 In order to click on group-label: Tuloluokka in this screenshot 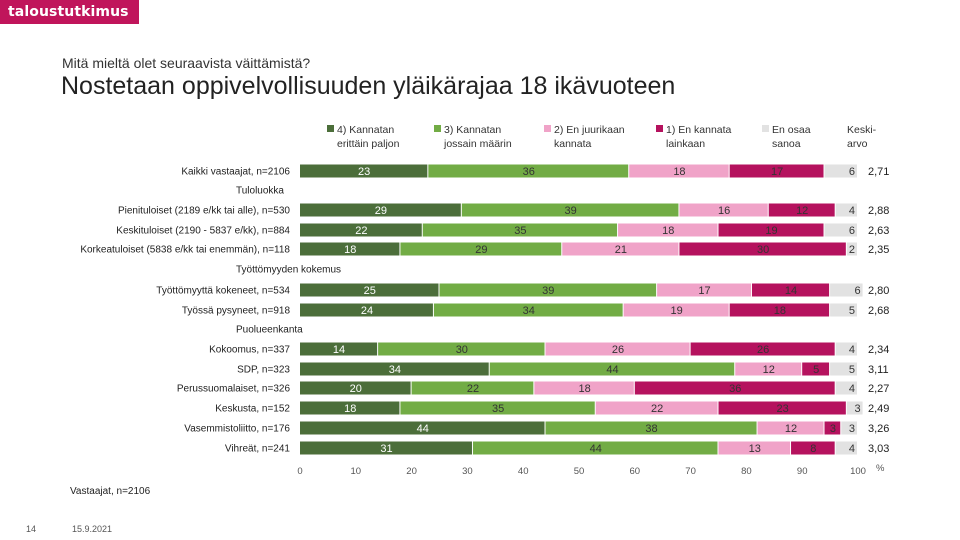, I will do `click(260, 191)`.